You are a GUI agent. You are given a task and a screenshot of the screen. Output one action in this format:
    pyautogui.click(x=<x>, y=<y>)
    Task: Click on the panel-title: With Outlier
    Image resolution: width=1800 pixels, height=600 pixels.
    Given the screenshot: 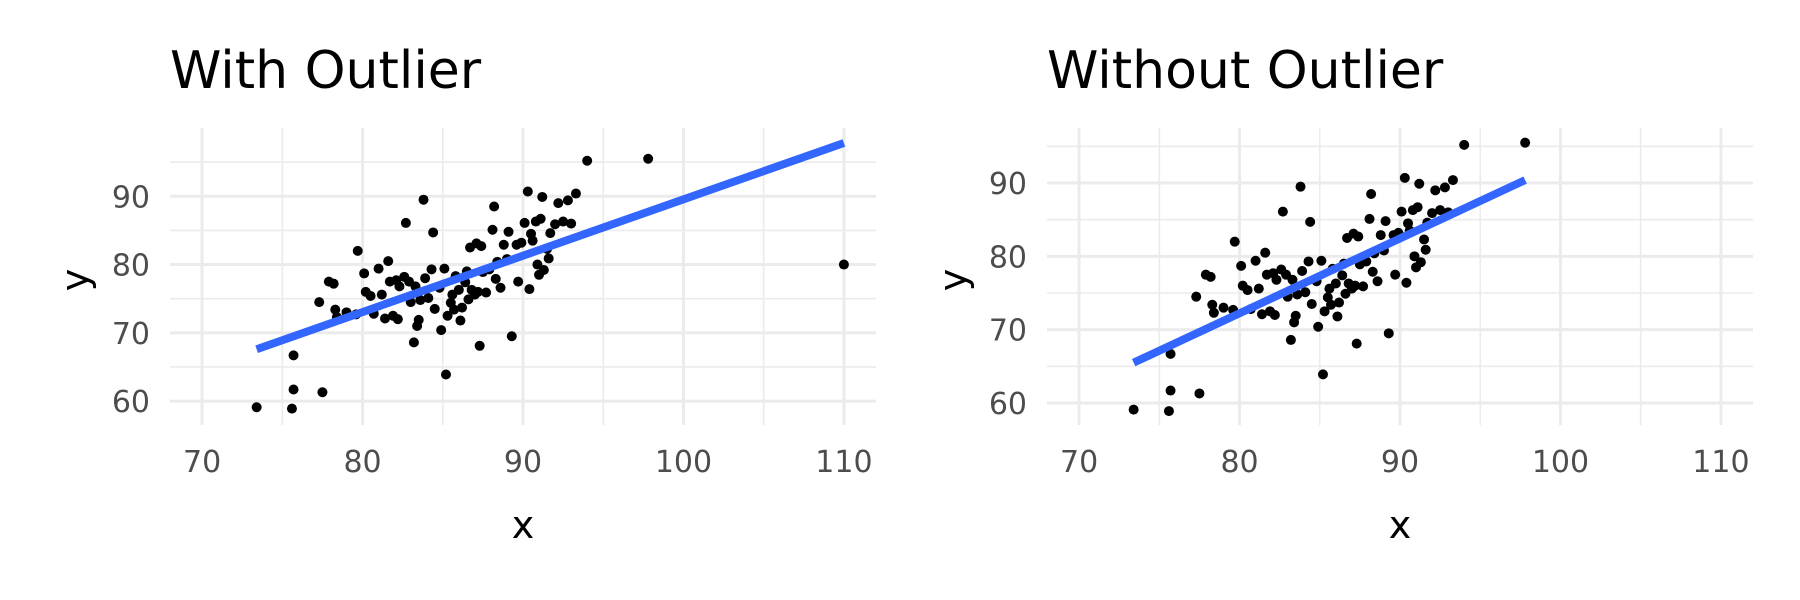 What is the action you would take?
    pyautogui.click(x=326, y=71)
    